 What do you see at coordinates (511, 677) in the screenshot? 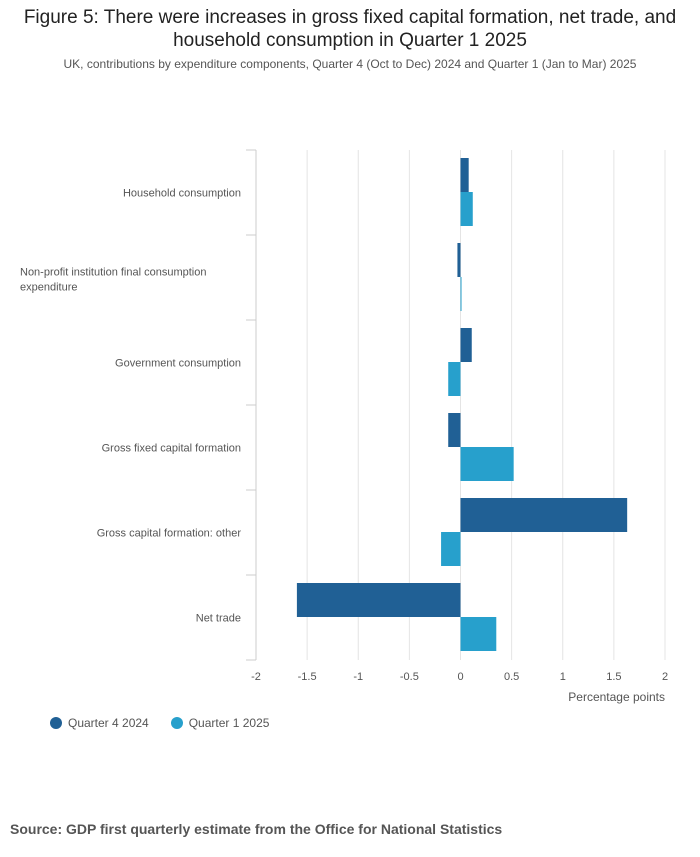
I see `x-tick-label: 0.5` at bounding box center [511, 677].